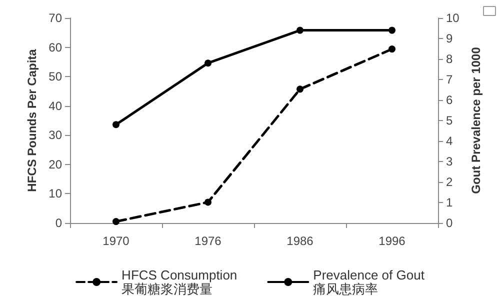  I want to click on y-tick-label: 20, so click(55, 164).